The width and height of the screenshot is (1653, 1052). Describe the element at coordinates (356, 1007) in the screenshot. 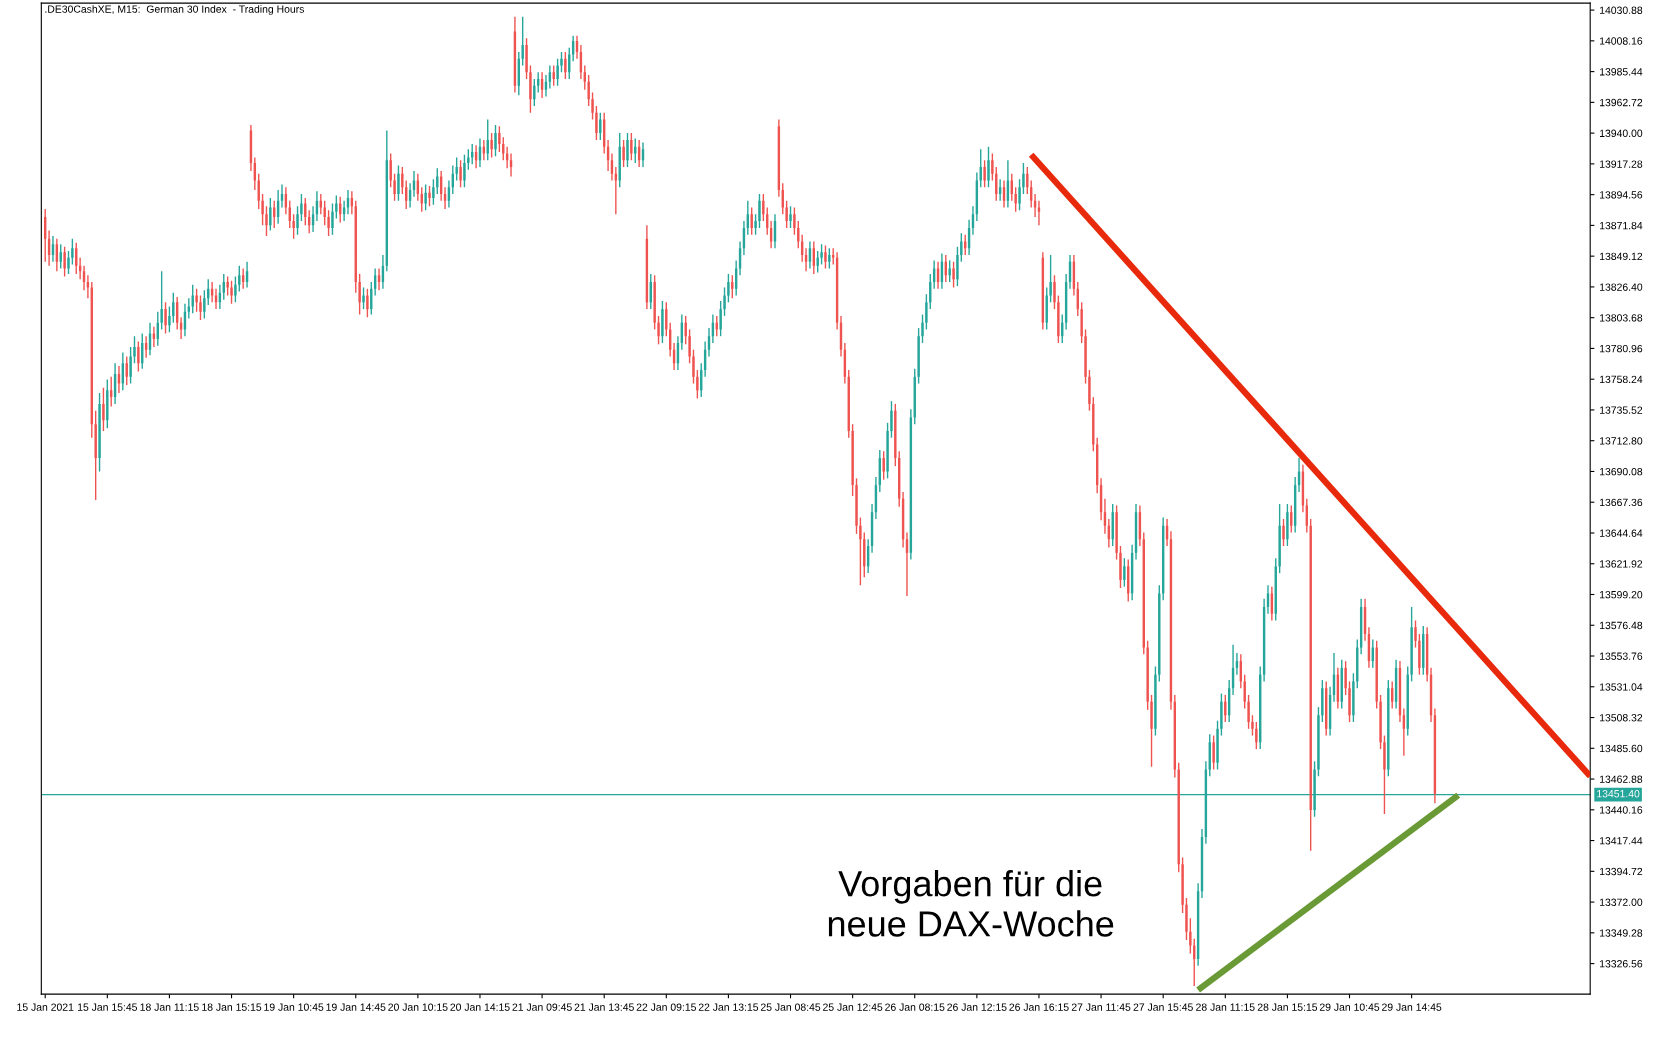

I see `x-tick-label: 19 Jan 14:45` at that location.